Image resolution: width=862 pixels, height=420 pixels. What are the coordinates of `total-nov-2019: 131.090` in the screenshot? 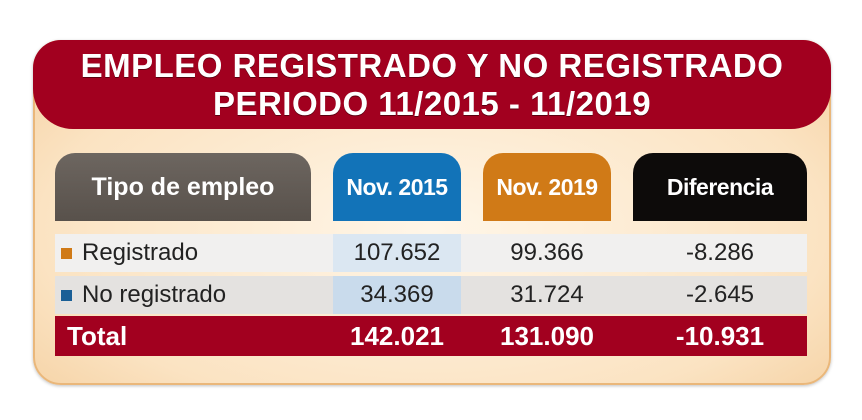 It's located at (547, 335).